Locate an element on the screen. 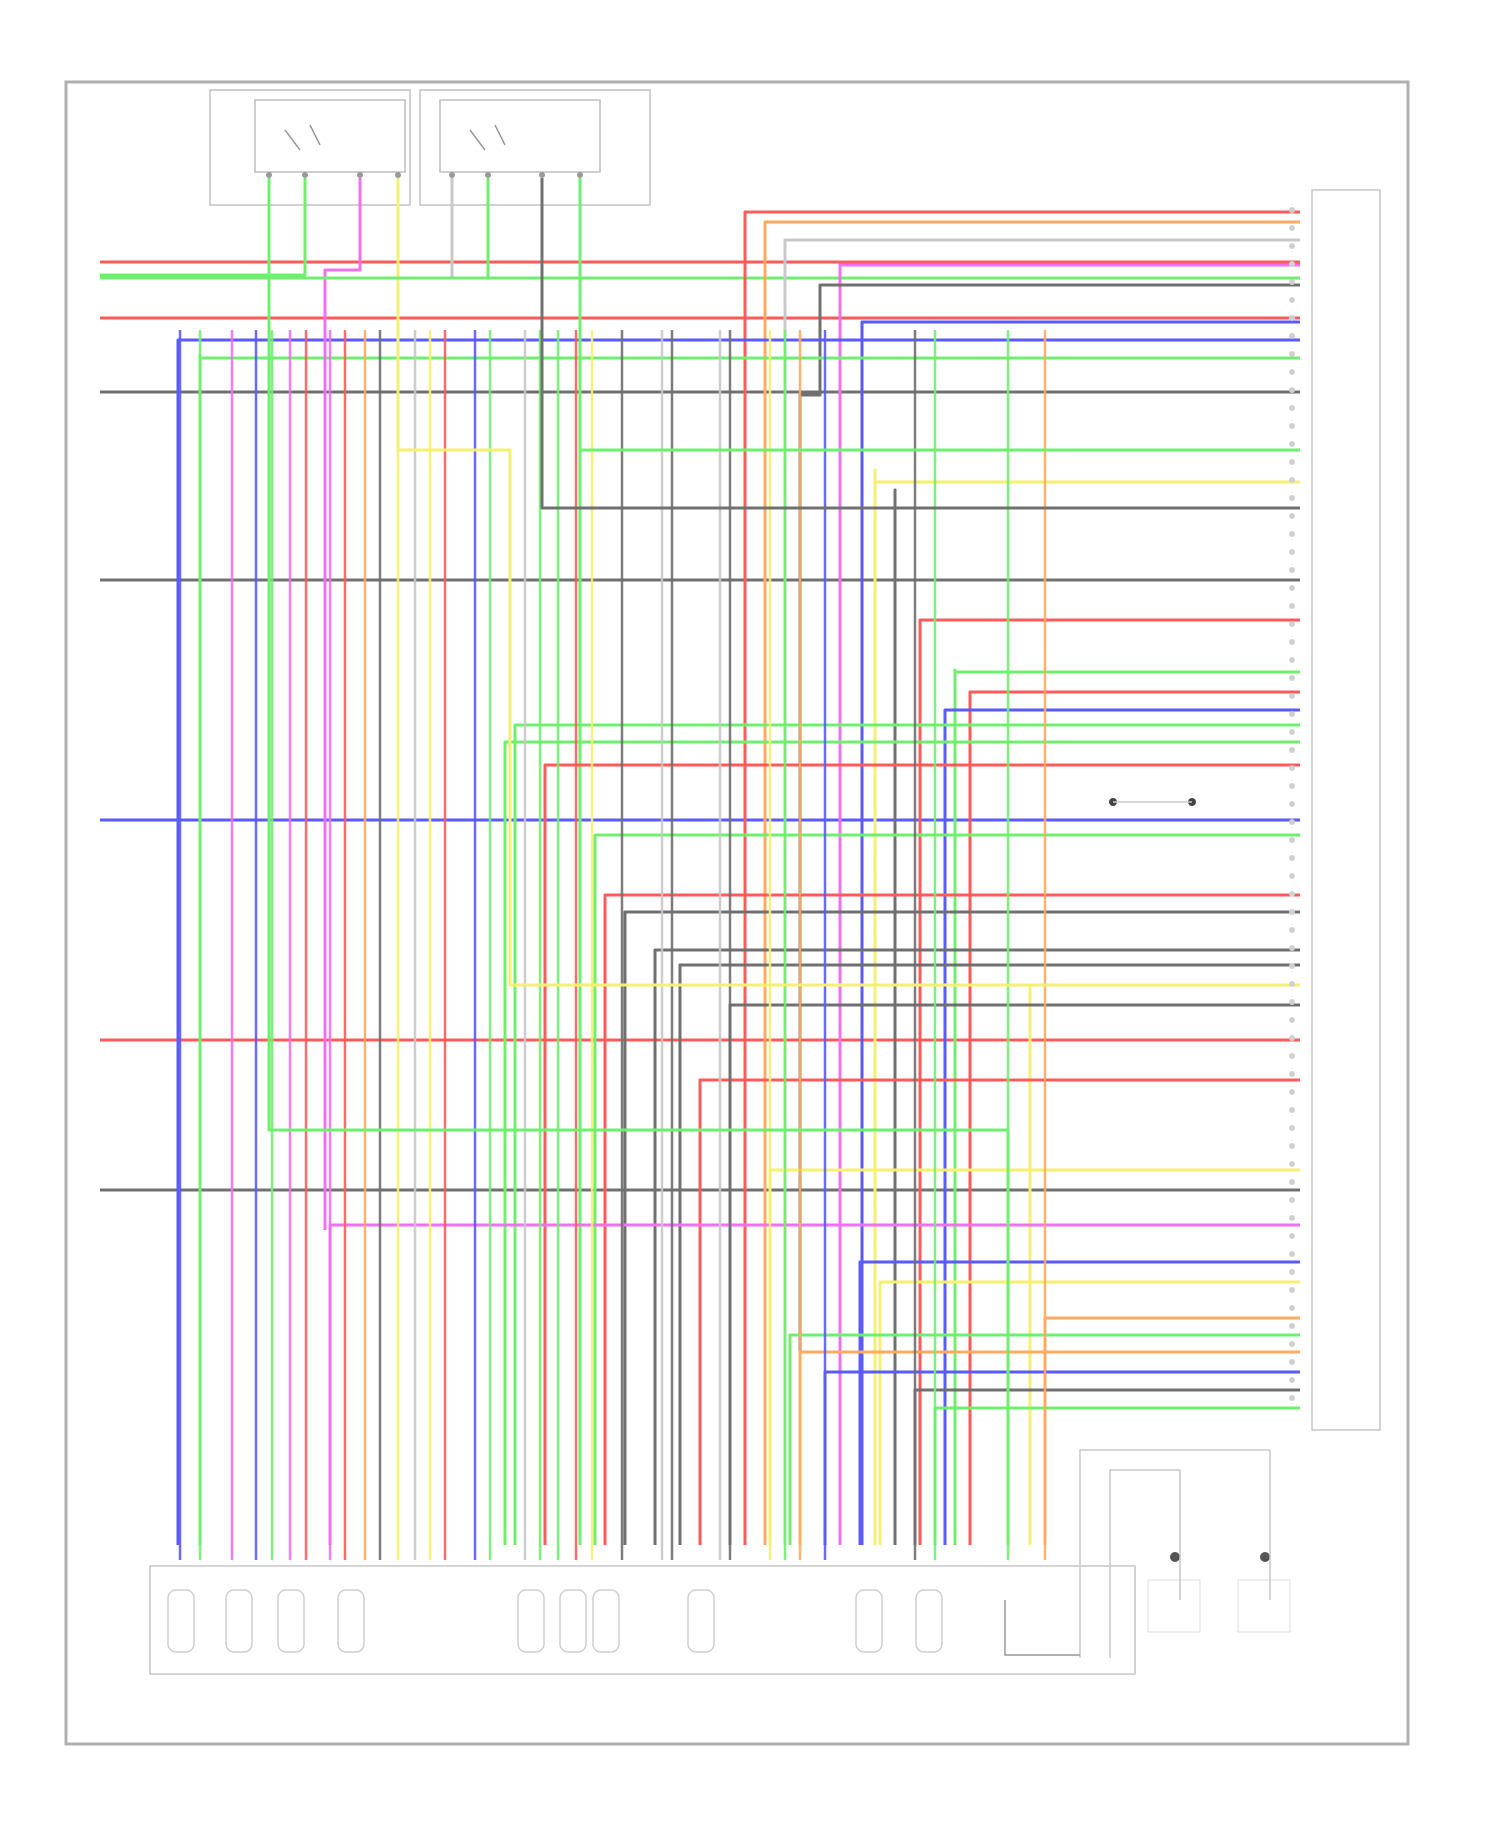 The width and height of the screenshot is (1500, 1828). bottom-module is located at coordinates (642, 1620).